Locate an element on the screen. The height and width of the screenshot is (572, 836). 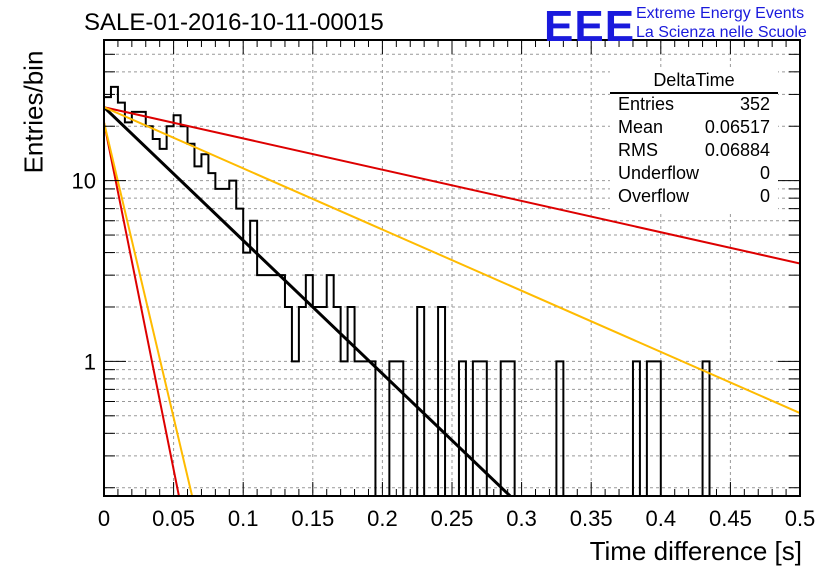
stats-row-underflow: Underflow 0 is located at coordinates (694, 173).